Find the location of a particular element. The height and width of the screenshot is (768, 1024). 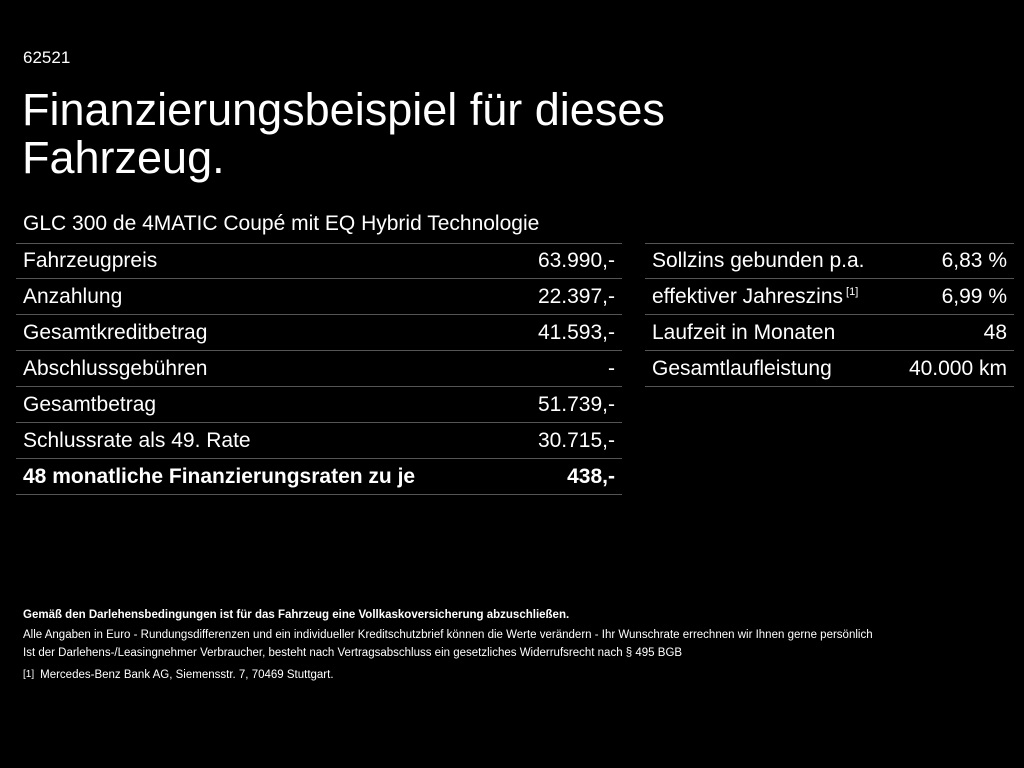

row-label: Schlussrate als 49. Rate is located at coordinates (137, 440).